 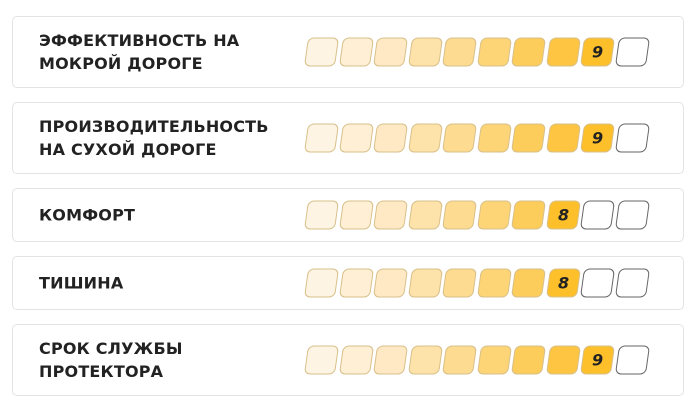 What do you see at coordinates (87, 215) in the screenshot?
I see `rating-label: КОМФОРТ` at bounding box center [87, 215].